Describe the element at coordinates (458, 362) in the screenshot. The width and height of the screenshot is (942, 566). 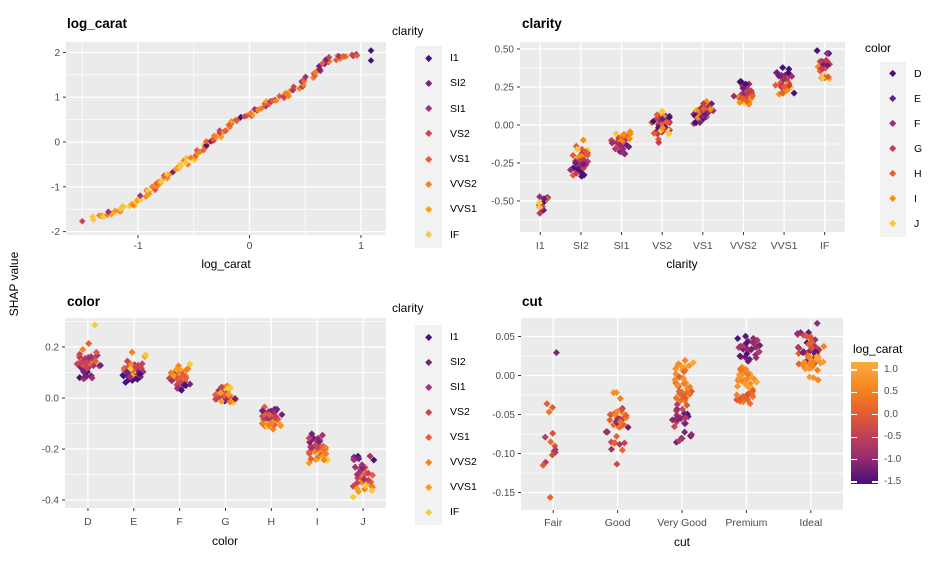
I see `legend-clarity-bottom-label-SI2: SI2` at that location.